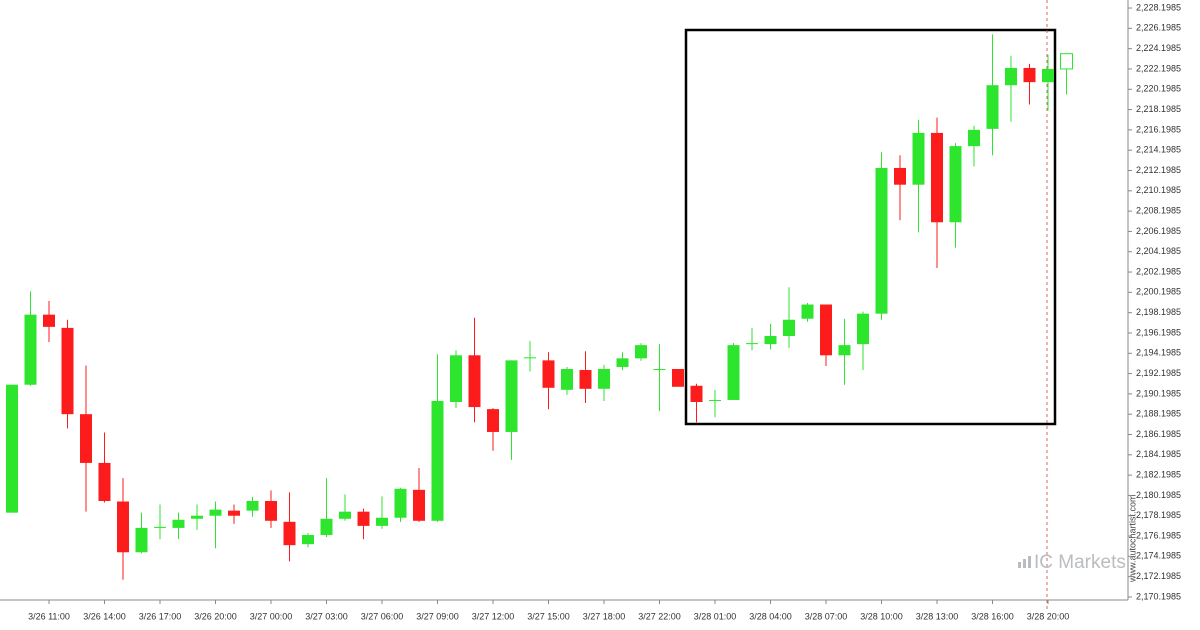 The height and width of the screenshot is (630, 1200). Describe the element at coordinates (1158, 89) in the screenshot. I see `y-tick-label: 2,220.1985` at that location.